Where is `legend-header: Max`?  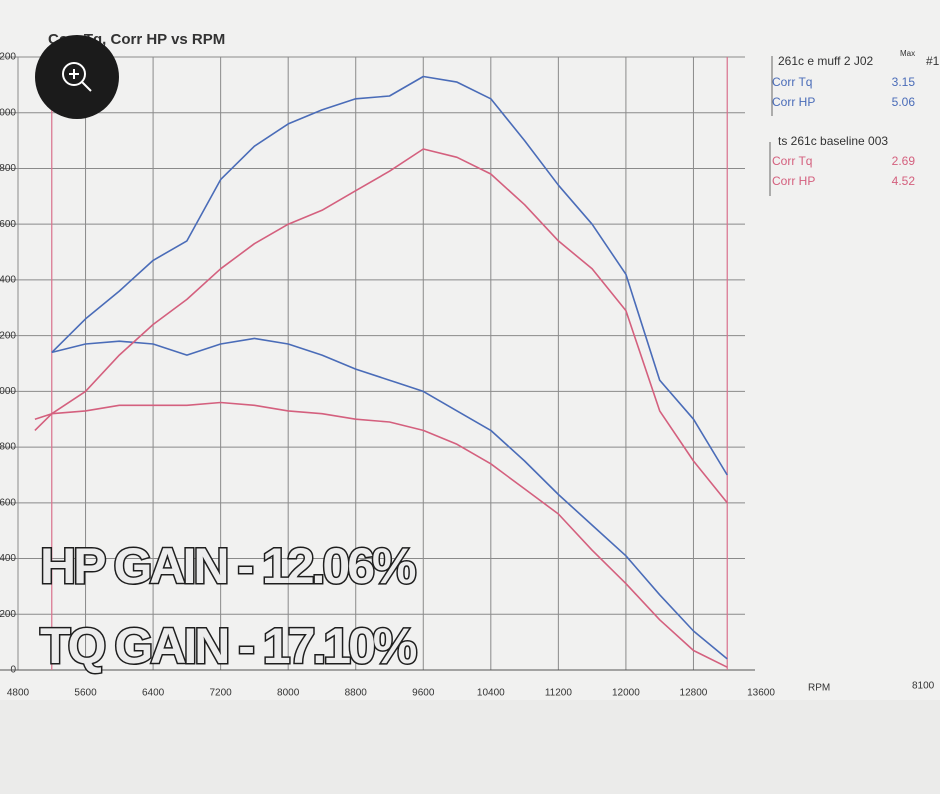 legend-header: Max is located at coordinates (907, 53).